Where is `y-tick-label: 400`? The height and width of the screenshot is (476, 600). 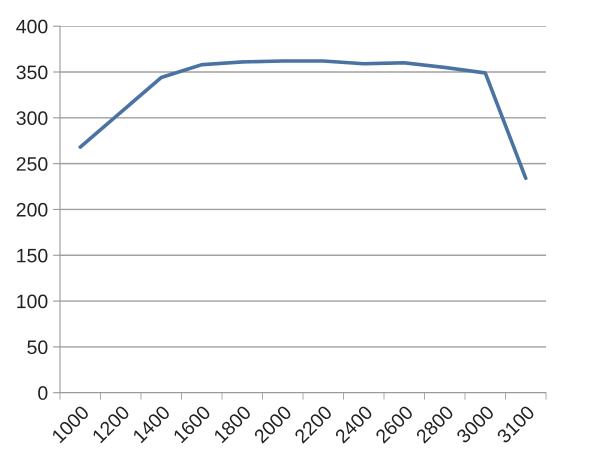 y-tick-label: 400 is located at coordinates (32, 27).